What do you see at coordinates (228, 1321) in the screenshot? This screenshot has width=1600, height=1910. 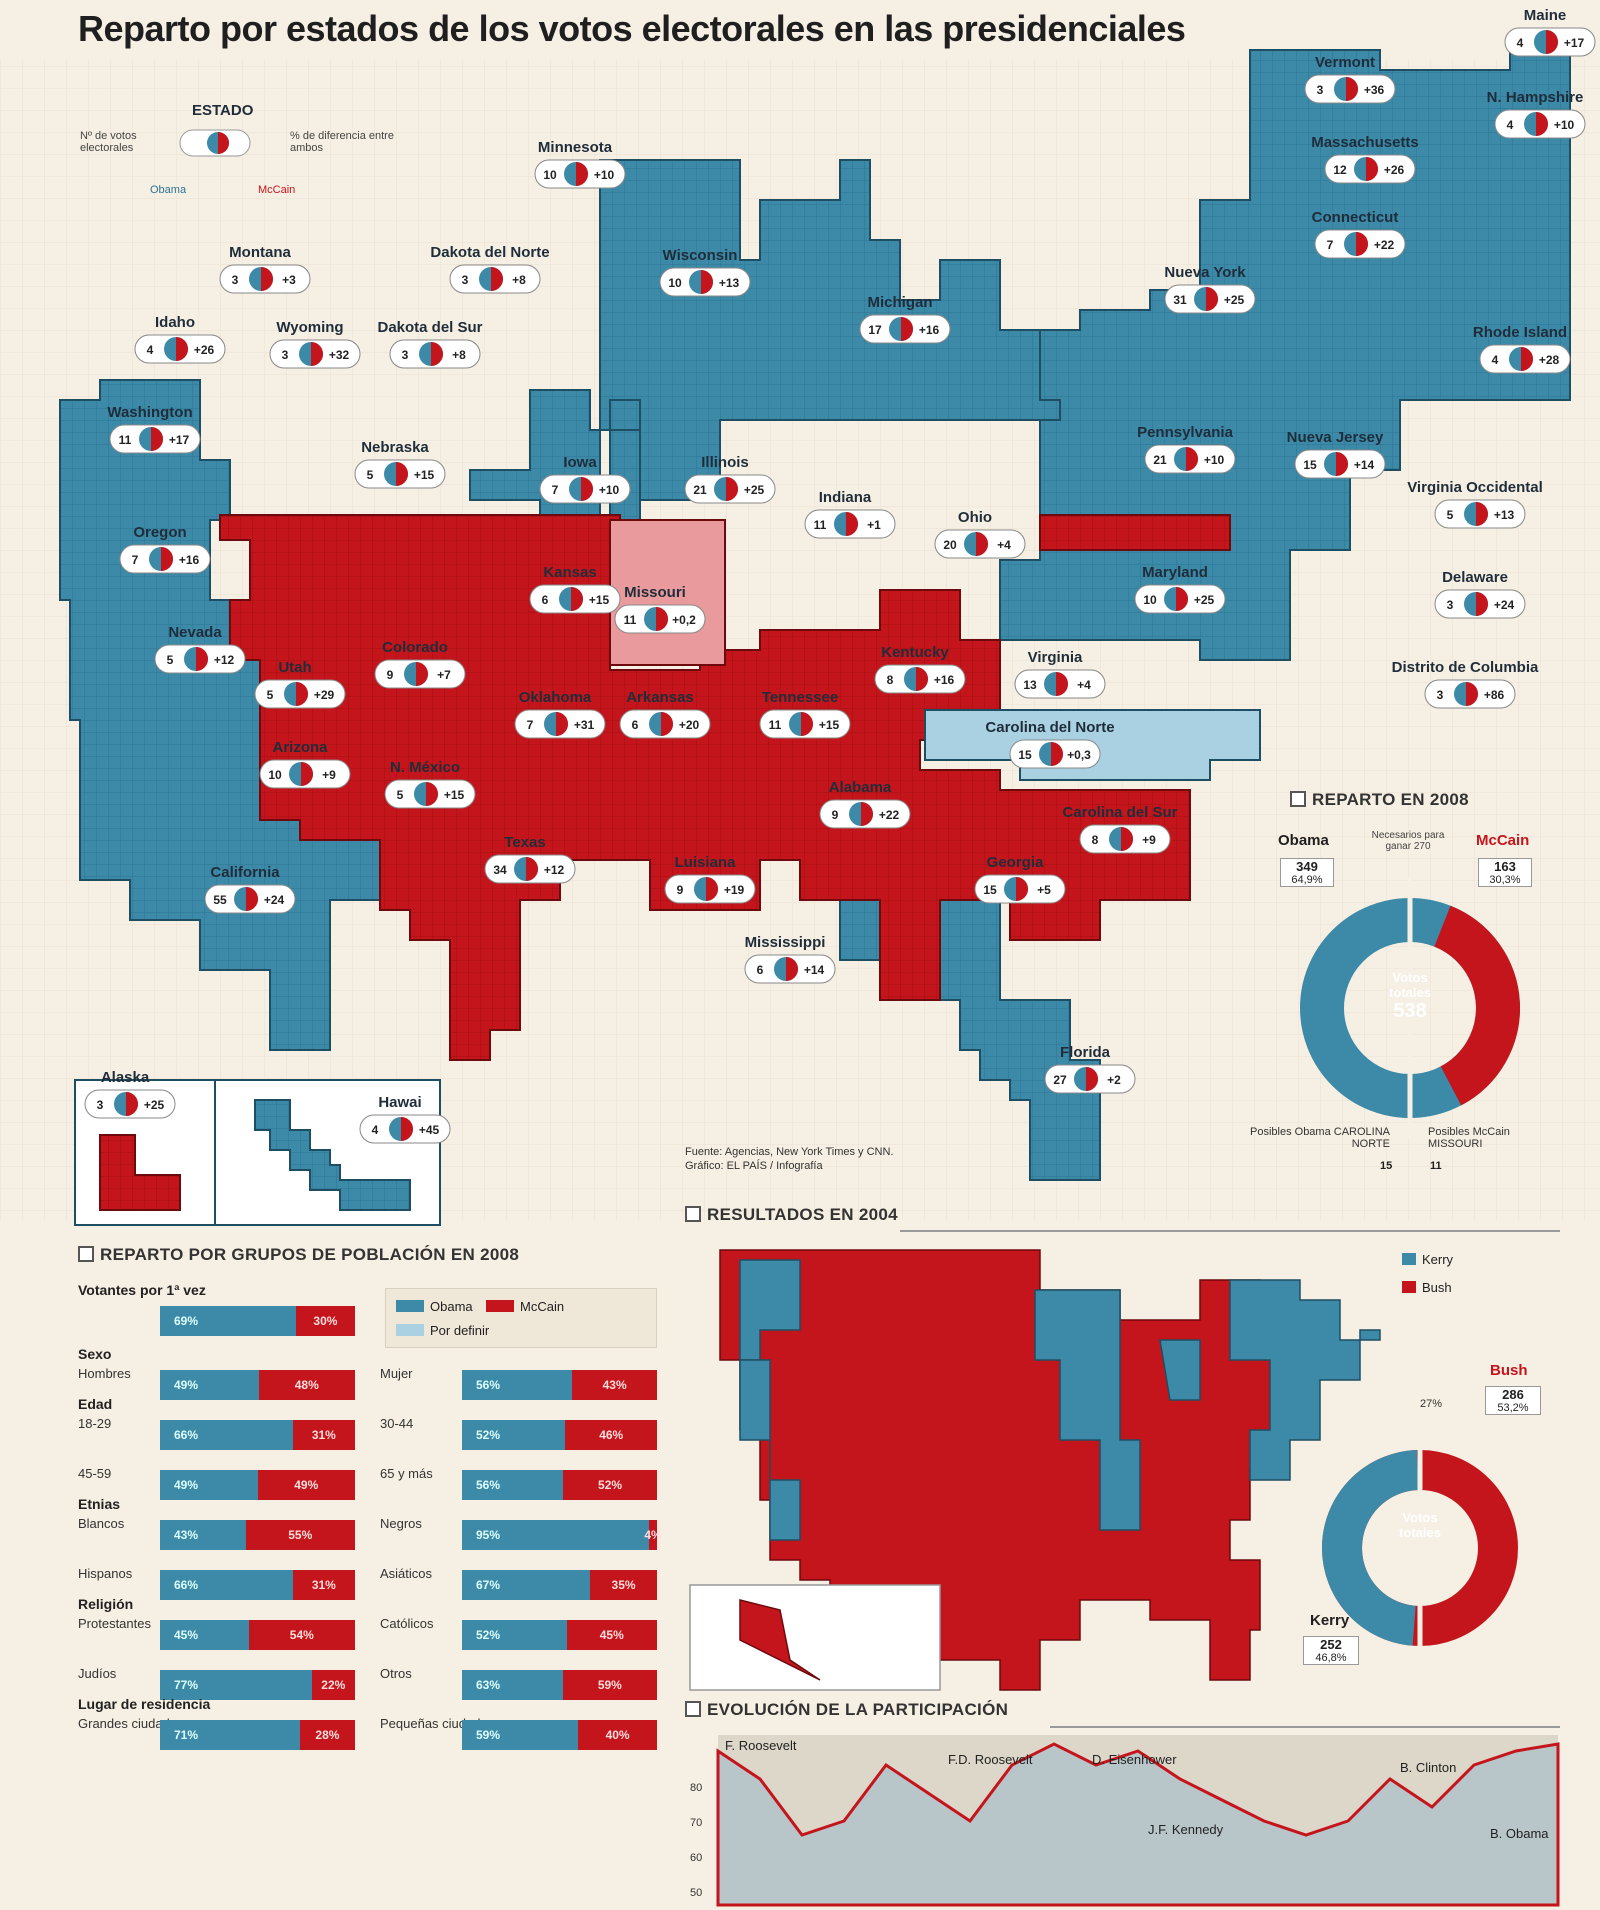 I see `bar-obama: 69%` at bounding box center [228, 1321].